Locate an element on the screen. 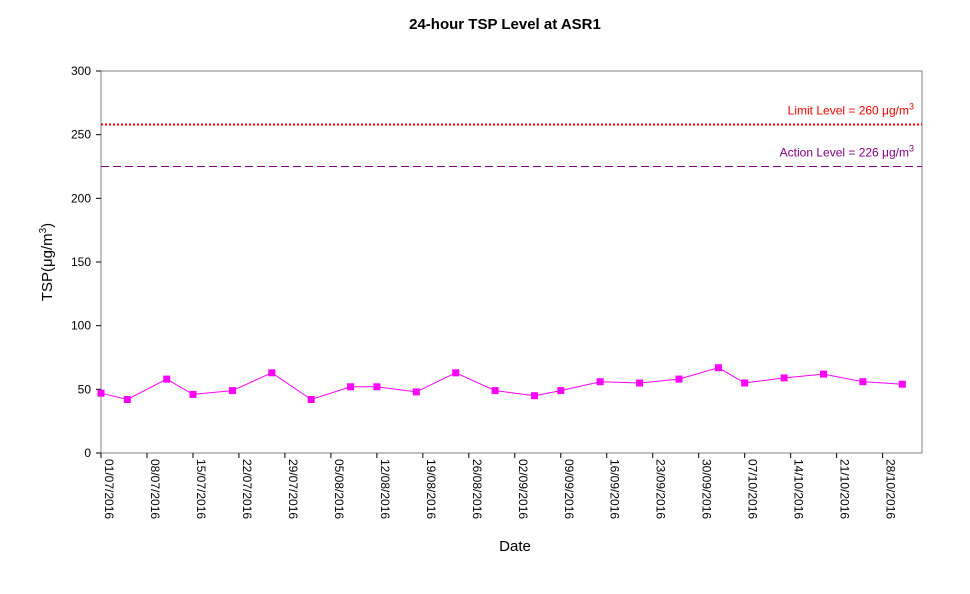 Image resolution: width=970 pixels, height=594 pixels. series-group is located at coordinates (501, 383).